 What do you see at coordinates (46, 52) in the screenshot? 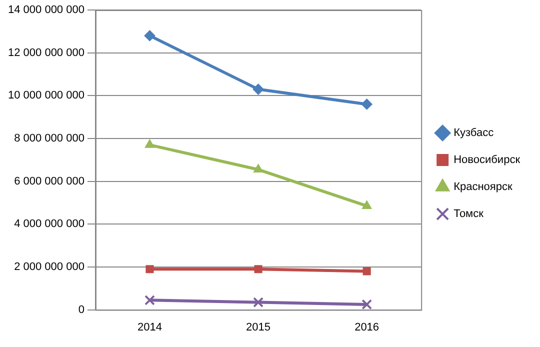
I see `y-tick-label: 12 000 000 000` at bounding box center [46, 52].